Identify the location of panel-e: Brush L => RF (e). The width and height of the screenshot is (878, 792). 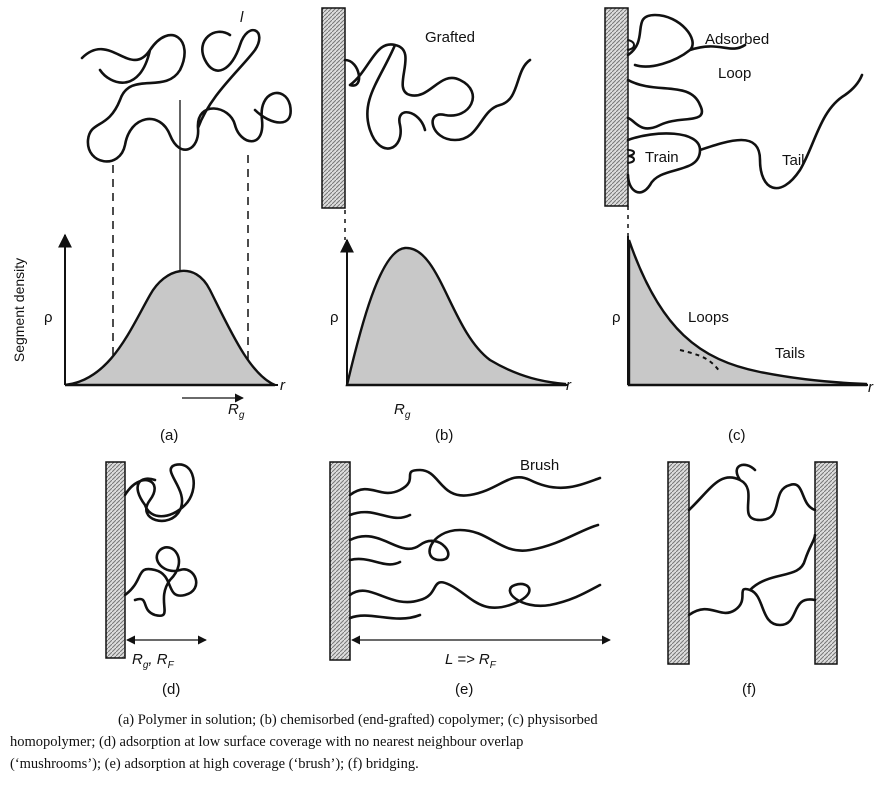
(470, 577).